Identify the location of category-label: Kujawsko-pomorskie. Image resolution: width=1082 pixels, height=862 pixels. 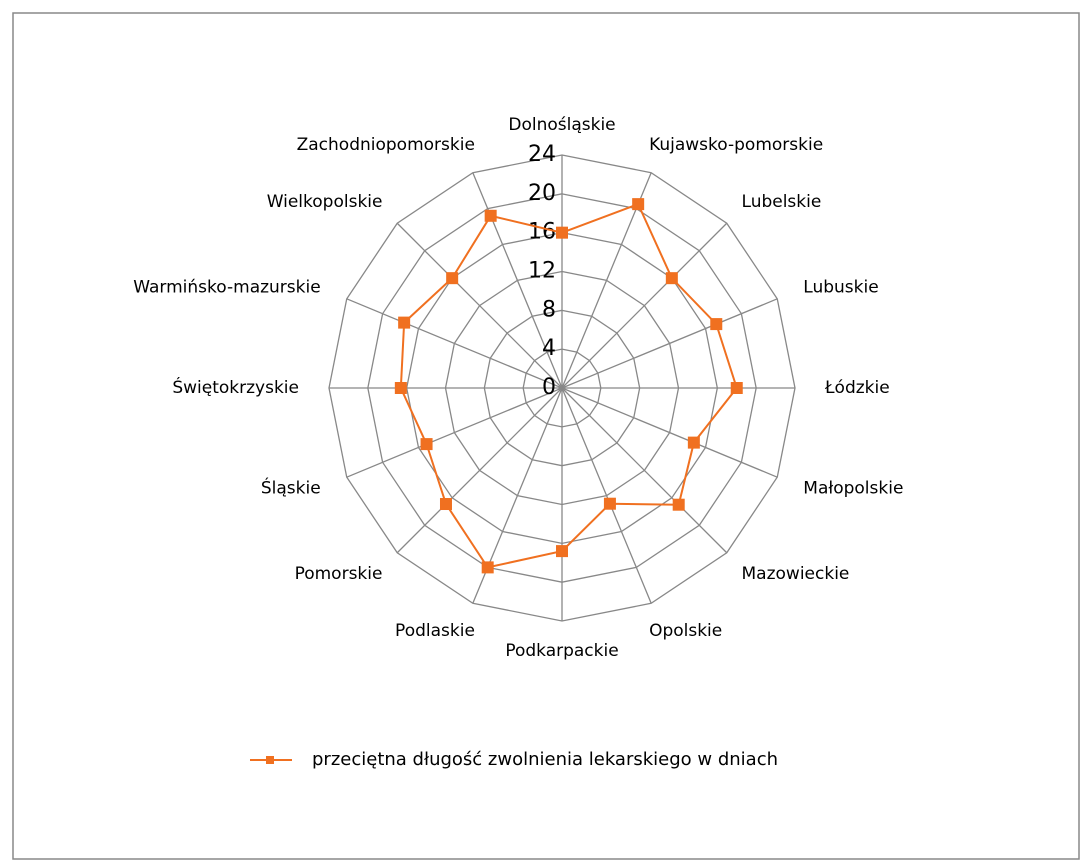
(736, 145).